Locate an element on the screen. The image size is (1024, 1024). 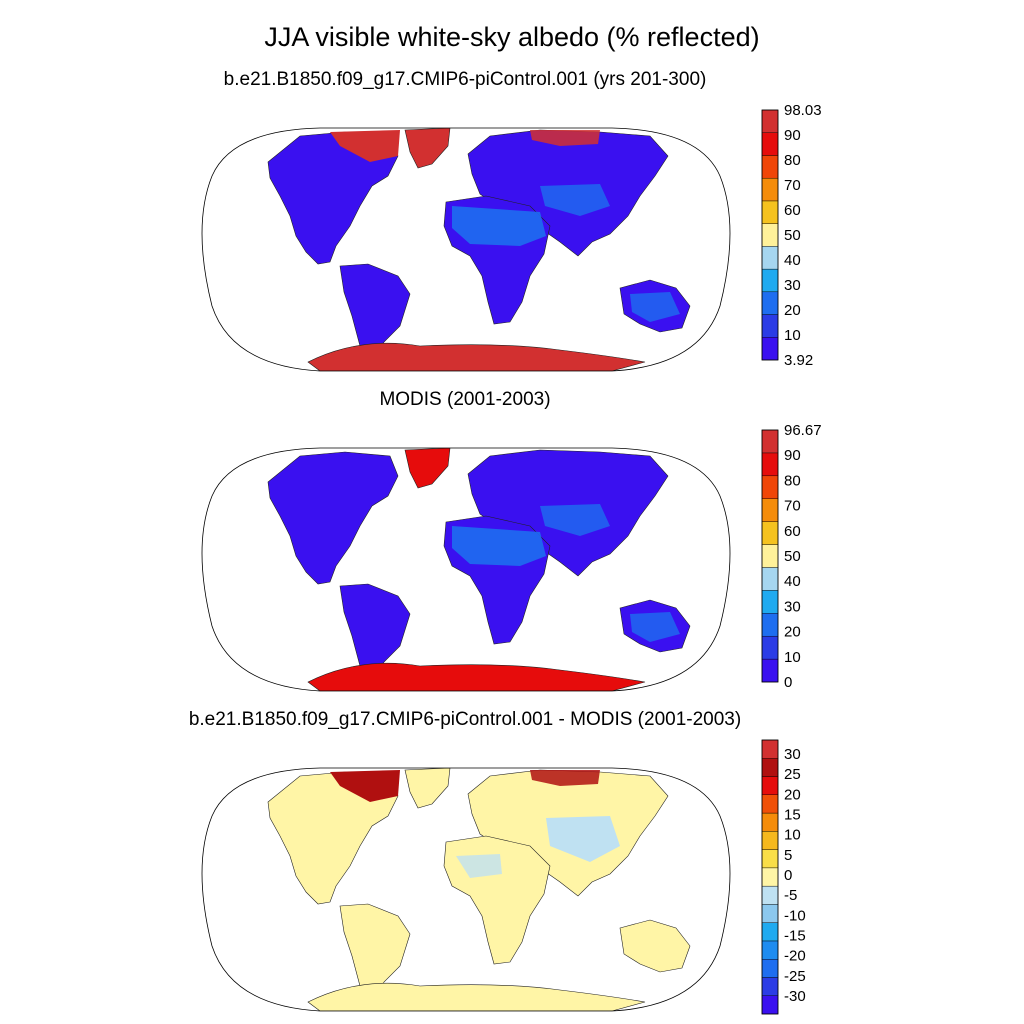
namerica-landmass is located at coordinates (333, 518).